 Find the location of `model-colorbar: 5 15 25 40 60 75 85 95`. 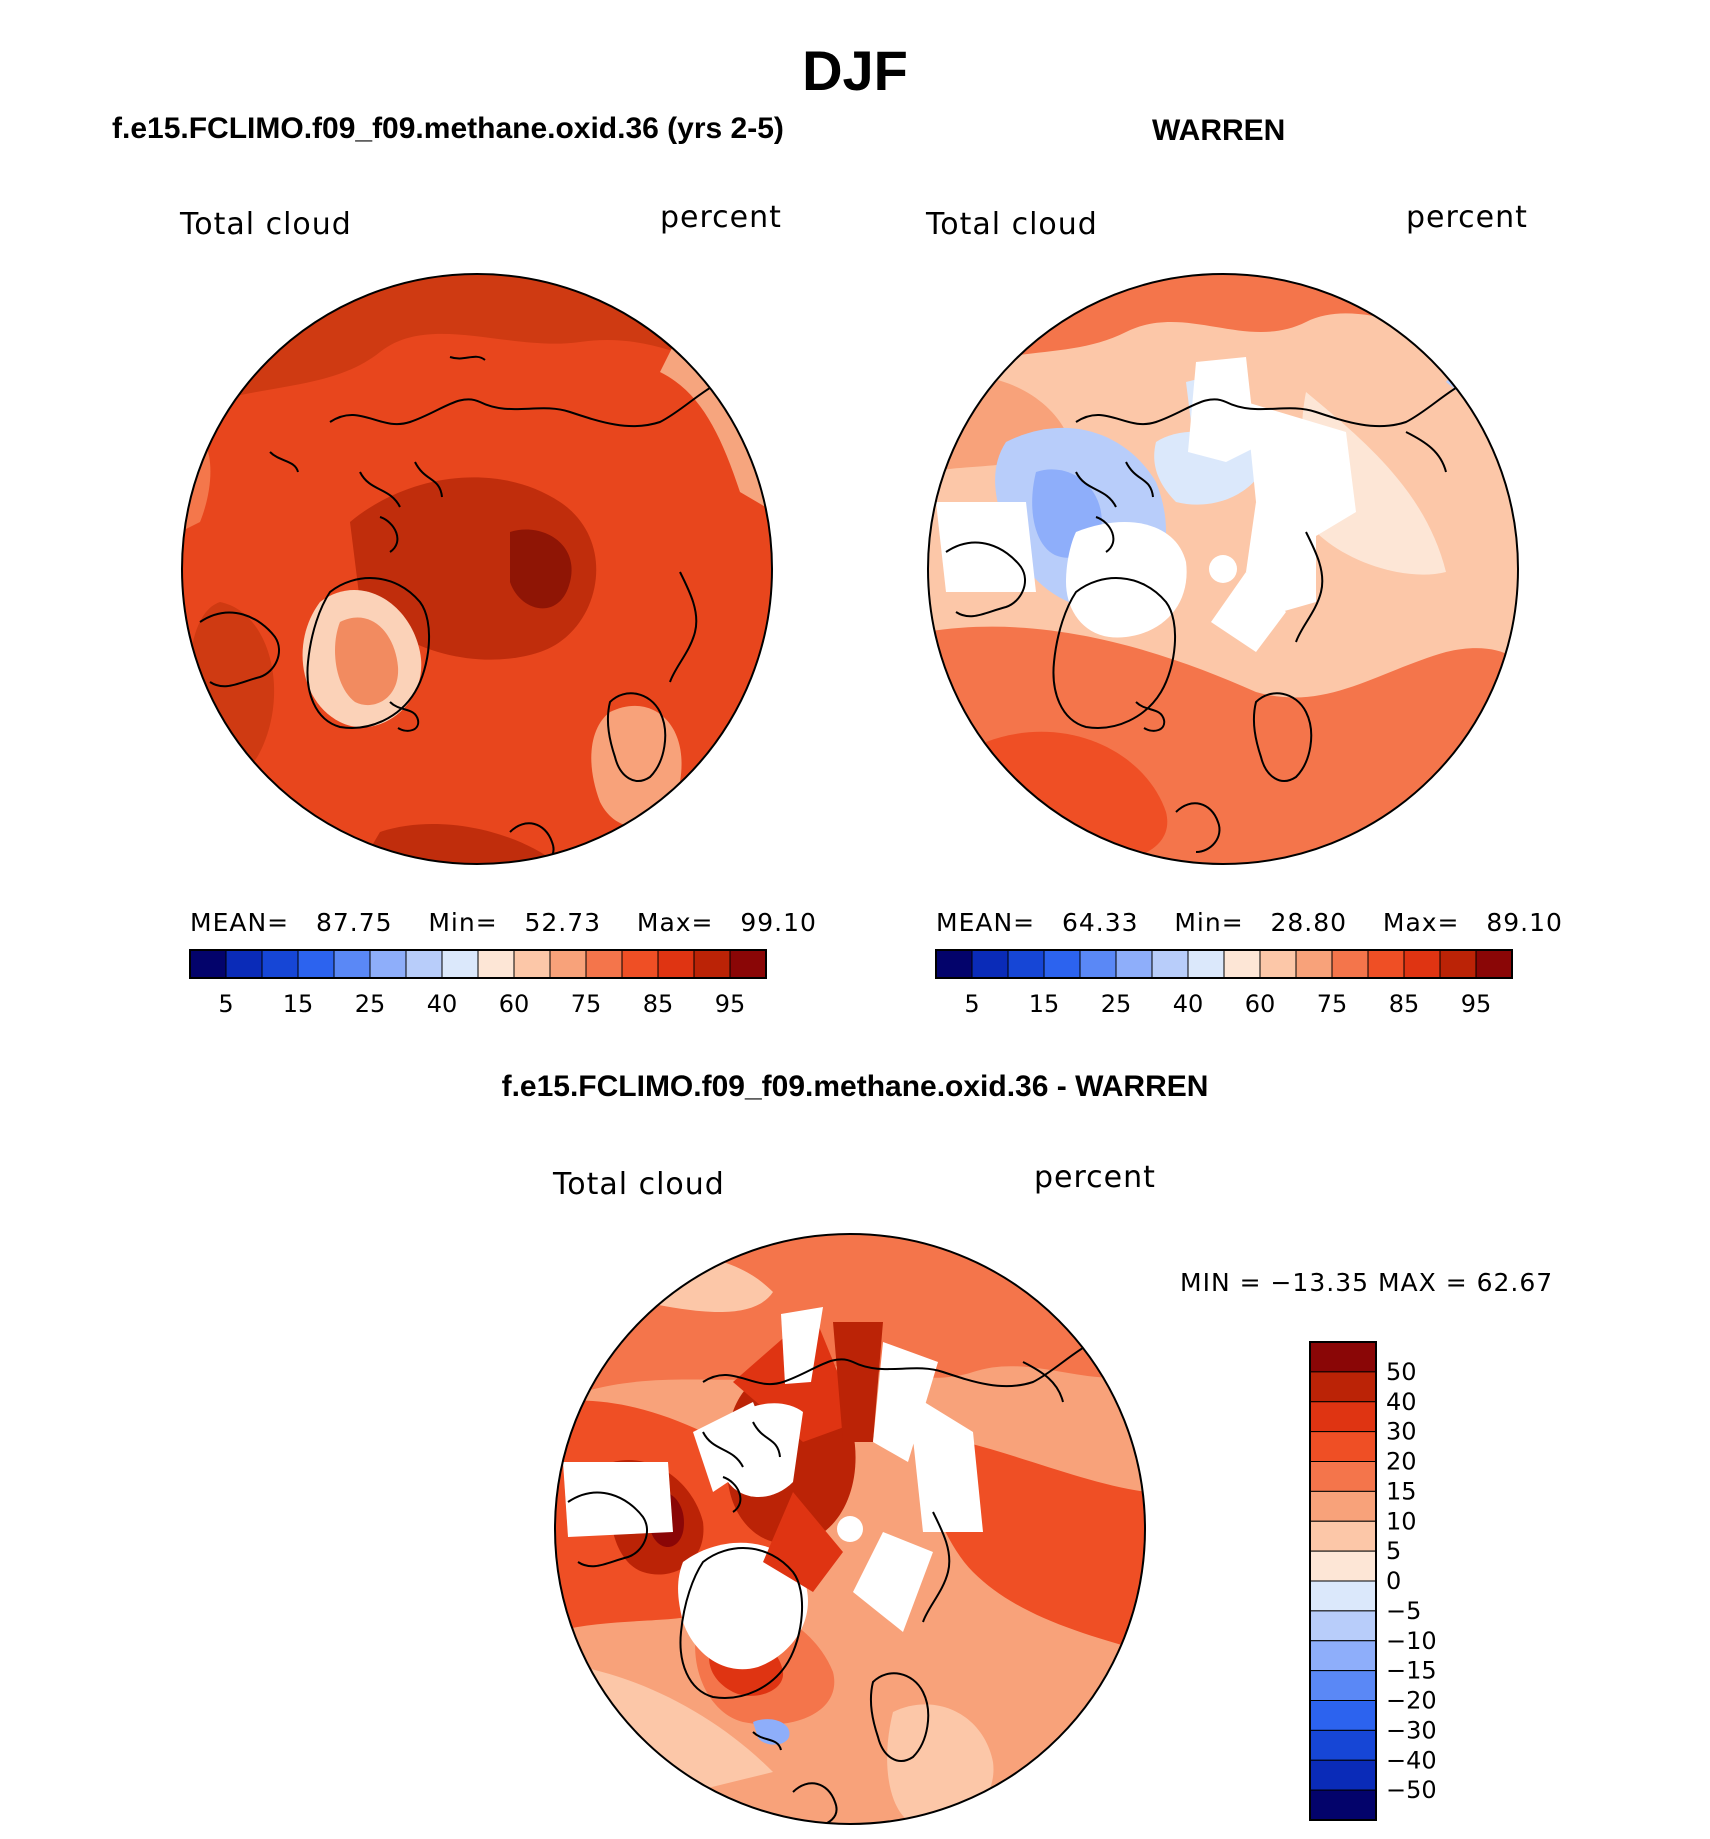

model-colorbar: 5 15 25 40 60 75 85 95 is located at coordinates (478, 983).